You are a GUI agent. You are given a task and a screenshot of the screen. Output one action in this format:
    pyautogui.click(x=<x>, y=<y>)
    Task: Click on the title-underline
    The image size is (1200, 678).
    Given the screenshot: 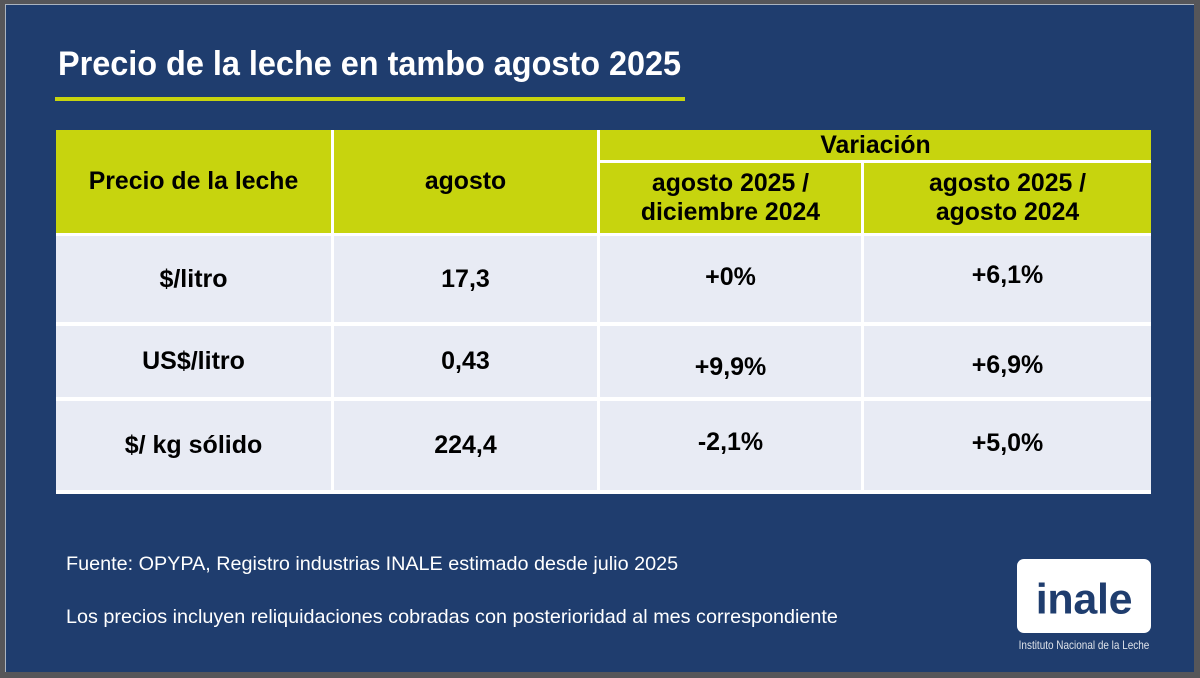 What is the action you would take?
    pyautogui.click(x=370, y=99)
    